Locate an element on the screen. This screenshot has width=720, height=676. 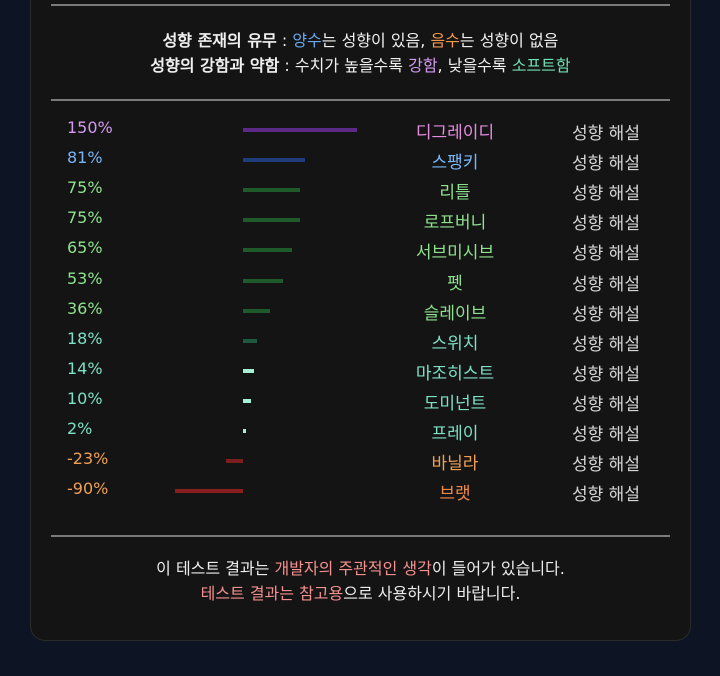
disclaimer-line-1: 이 테스트 결과는 개발자의 주관적인 생각이 들어가 있습니다. is located at coordinates (360, 568).